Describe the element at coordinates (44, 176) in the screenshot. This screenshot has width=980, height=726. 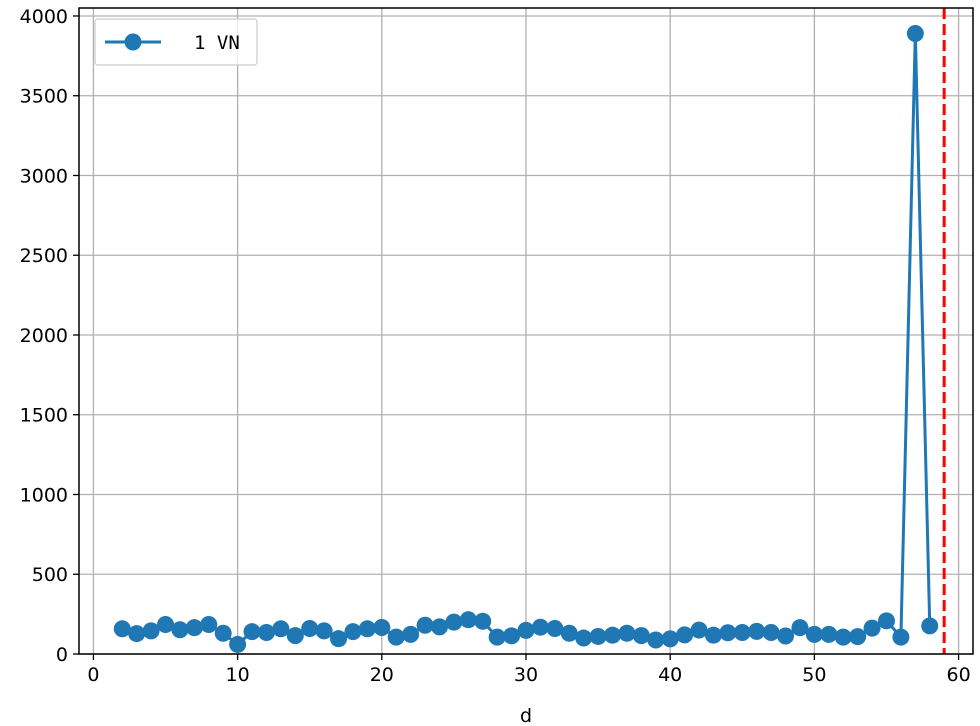
I see `y-tick-label: 3000` at that location.